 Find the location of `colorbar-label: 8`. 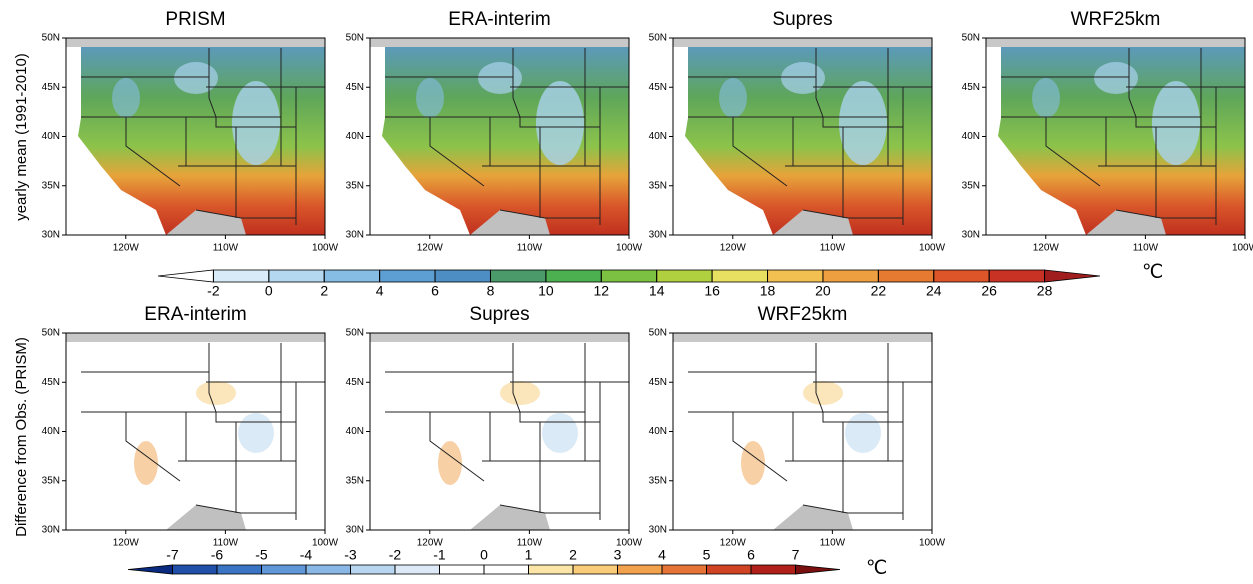

colorbar-label: 8 is located at coordinates (491, 291).